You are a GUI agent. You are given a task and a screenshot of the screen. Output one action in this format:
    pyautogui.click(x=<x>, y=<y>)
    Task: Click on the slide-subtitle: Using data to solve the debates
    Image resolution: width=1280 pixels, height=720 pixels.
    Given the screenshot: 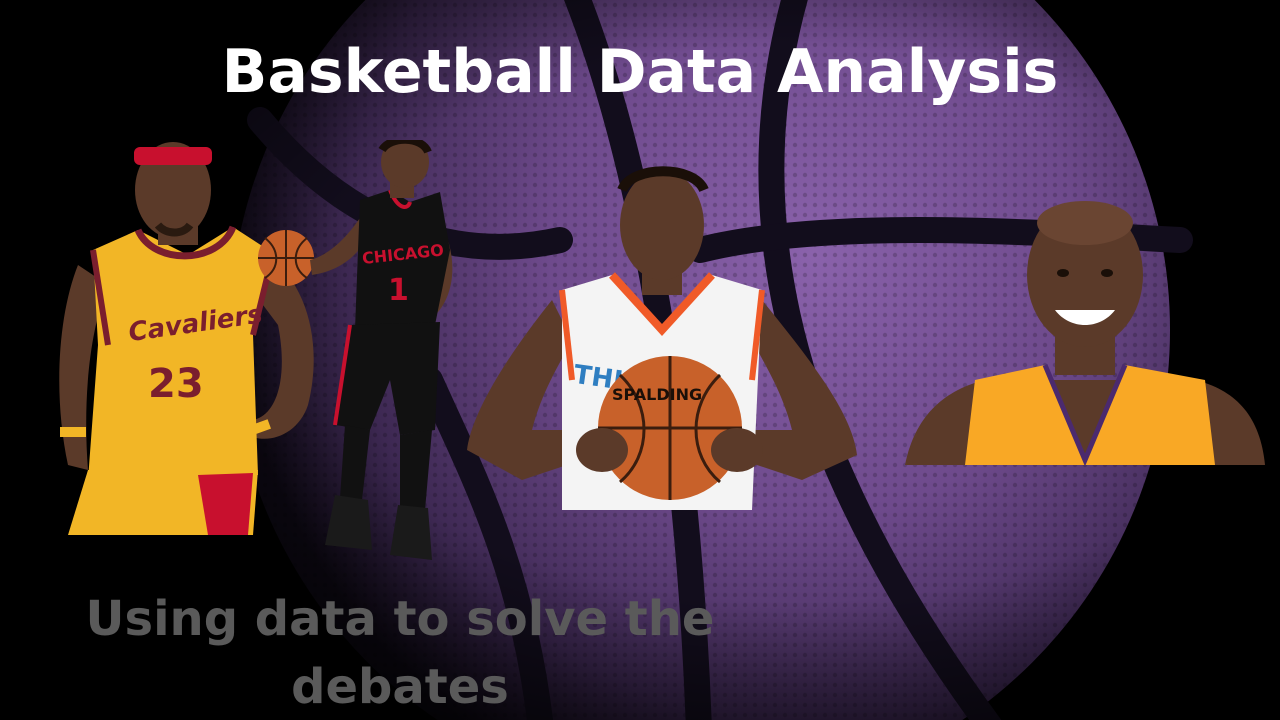 What is the action you would take?
    pyautogui.click(x=400, y=653)
    